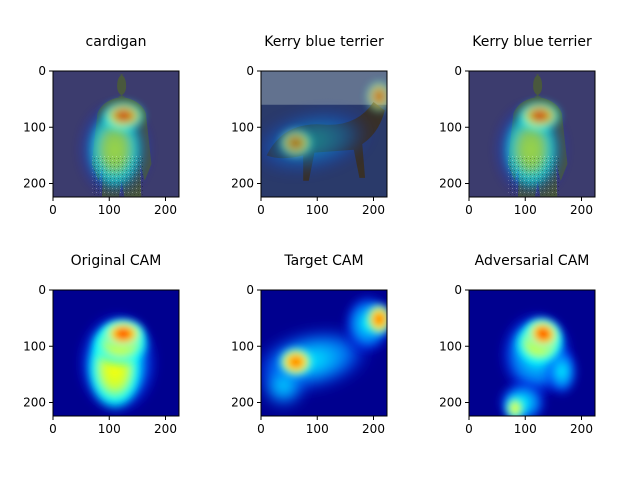 This screenshot has width=640, height=480. Describe the element at coordinates (116, 42) in the screenshot. I see `subplot-title: cardigan` at that location.